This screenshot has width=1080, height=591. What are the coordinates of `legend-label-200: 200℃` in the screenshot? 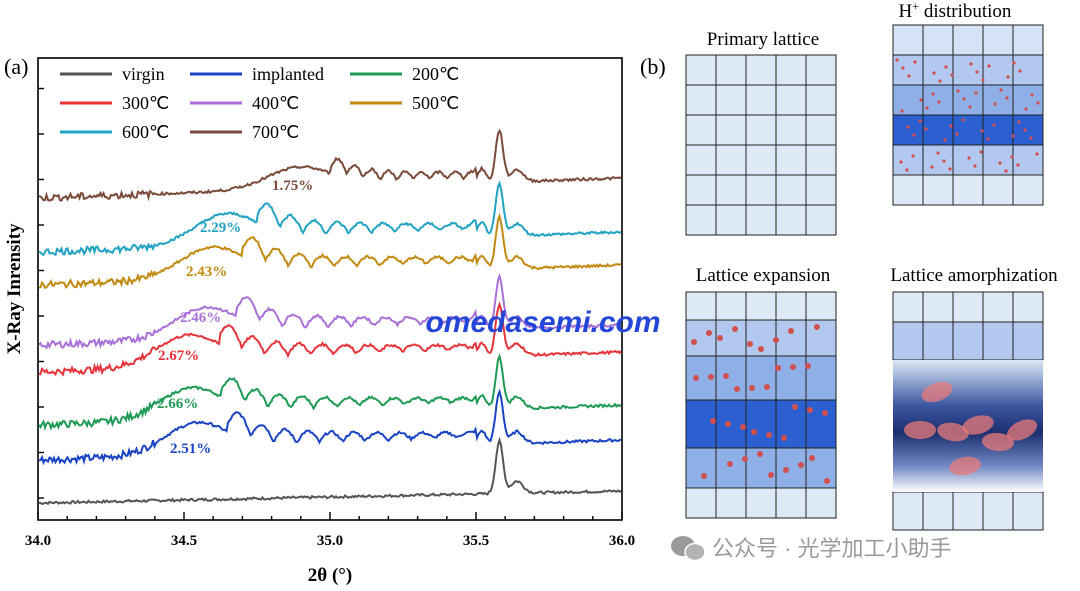 It's located at (435, 74).